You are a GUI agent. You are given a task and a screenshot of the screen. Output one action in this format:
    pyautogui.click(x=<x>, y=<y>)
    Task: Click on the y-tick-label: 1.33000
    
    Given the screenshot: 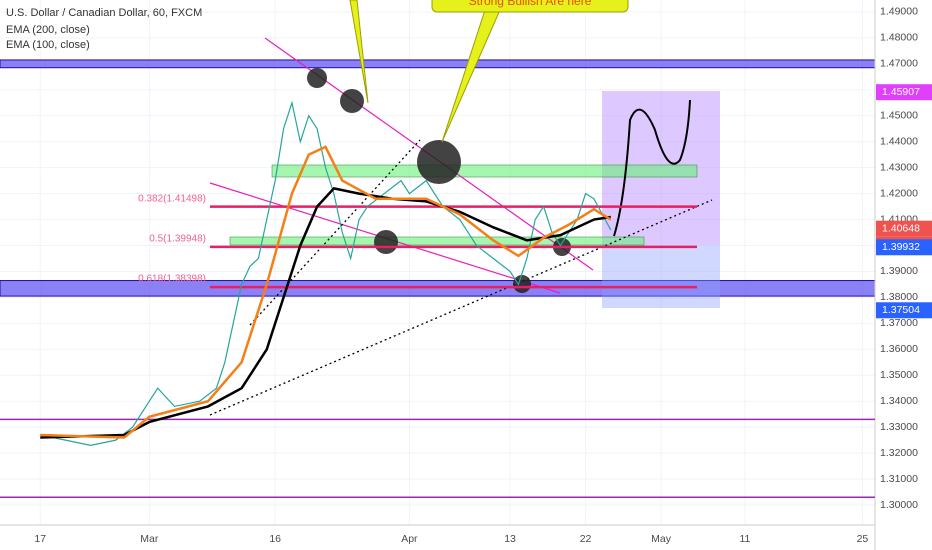 What is the action you would take?
    pyautogui.click(x=899, y=427)
    